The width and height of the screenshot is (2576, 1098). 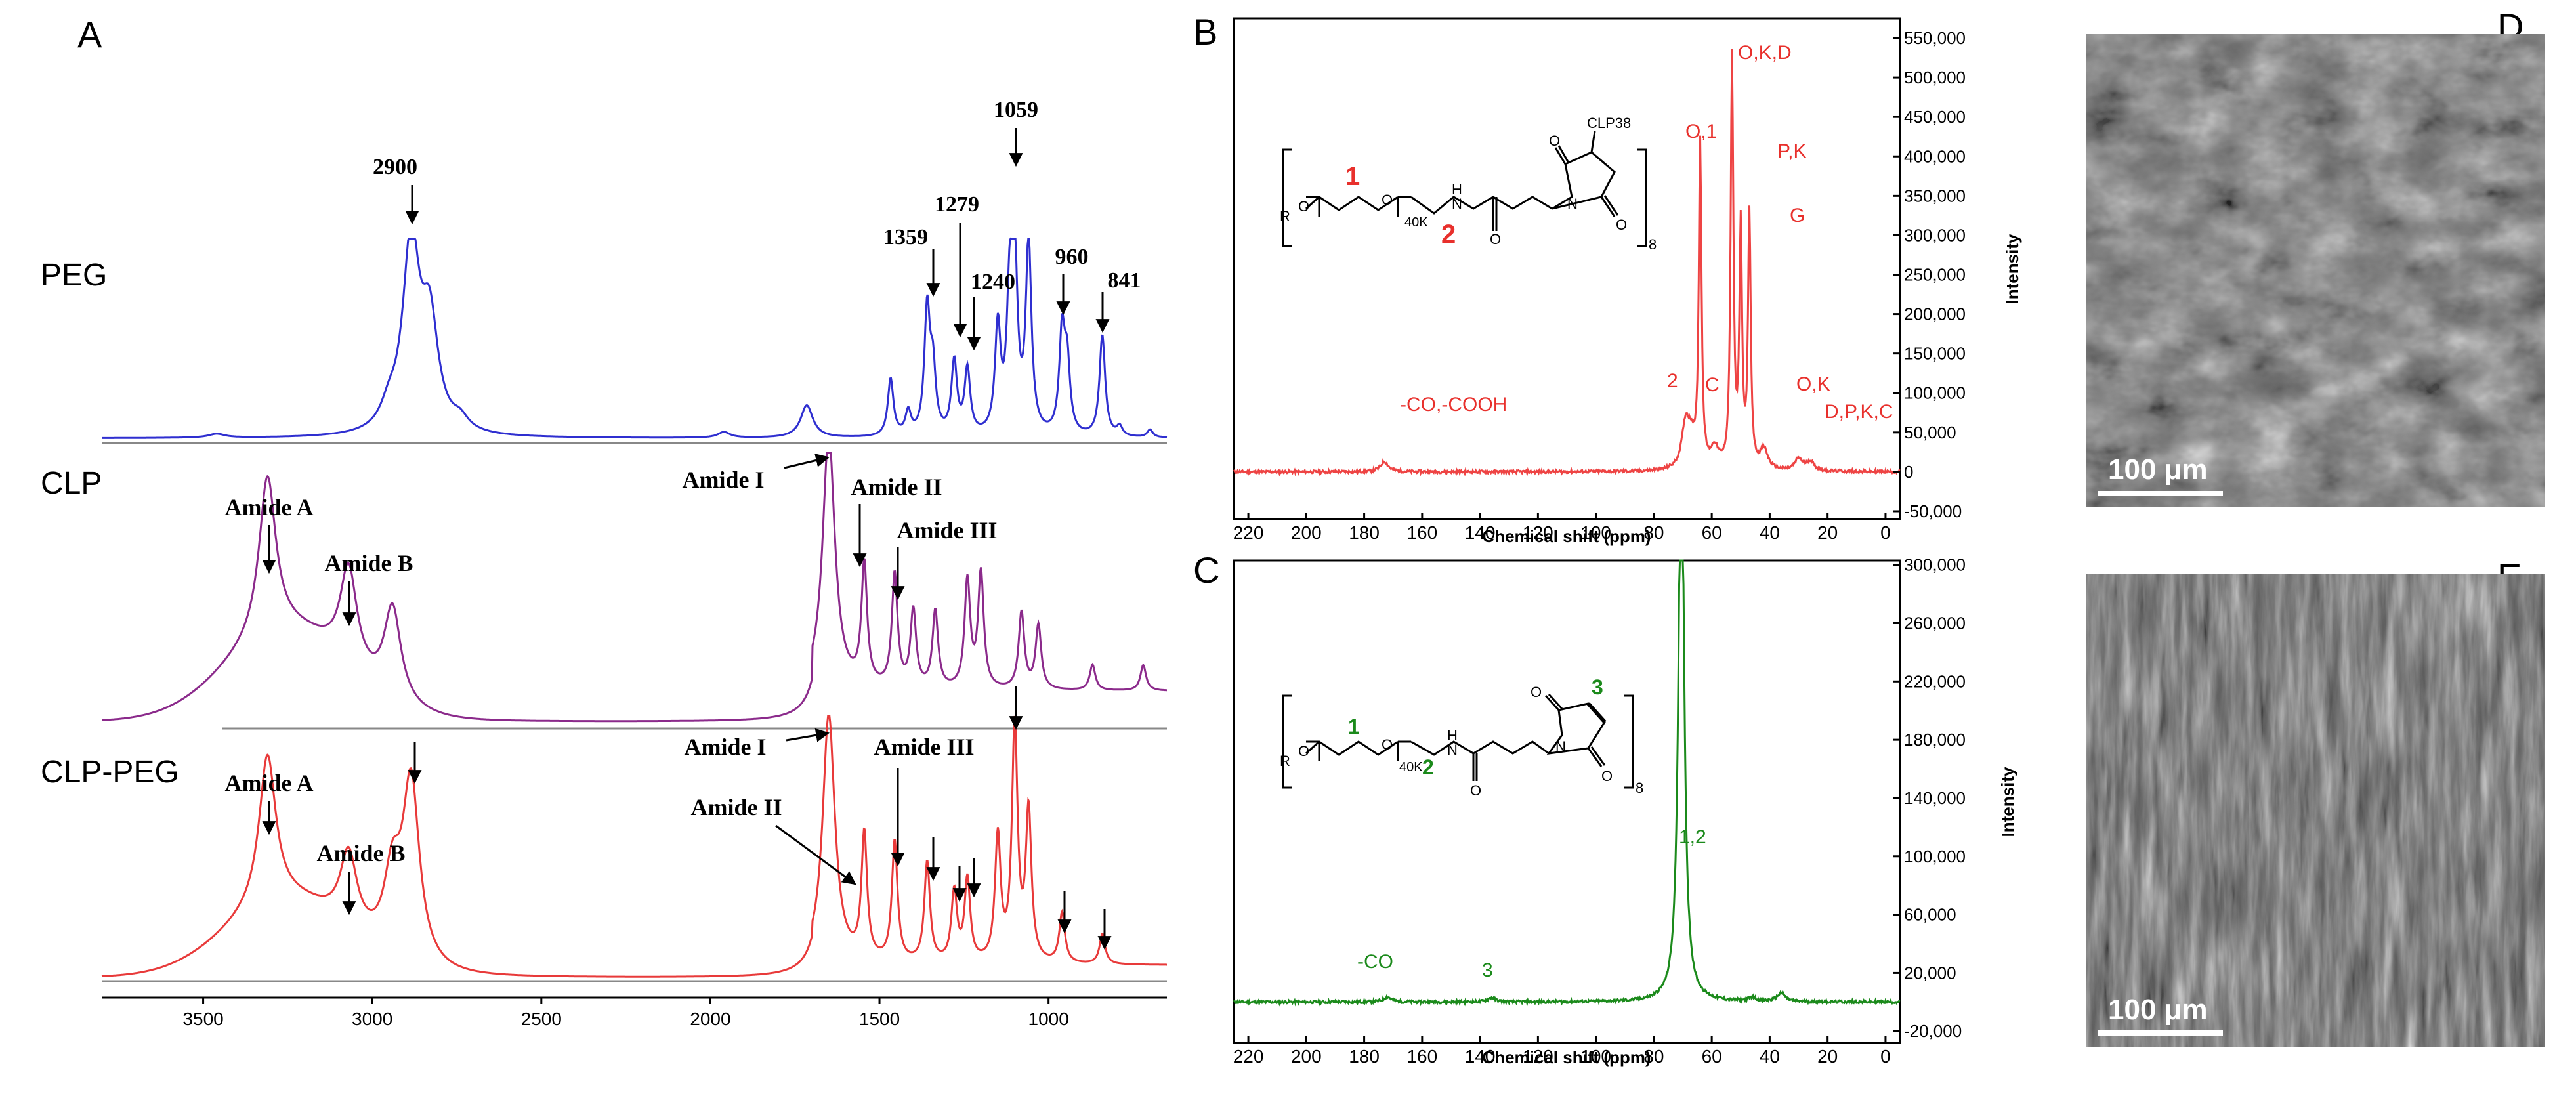 I want to click on nmr-y-tick-label: 20,000, so click(x=1930, y=972).